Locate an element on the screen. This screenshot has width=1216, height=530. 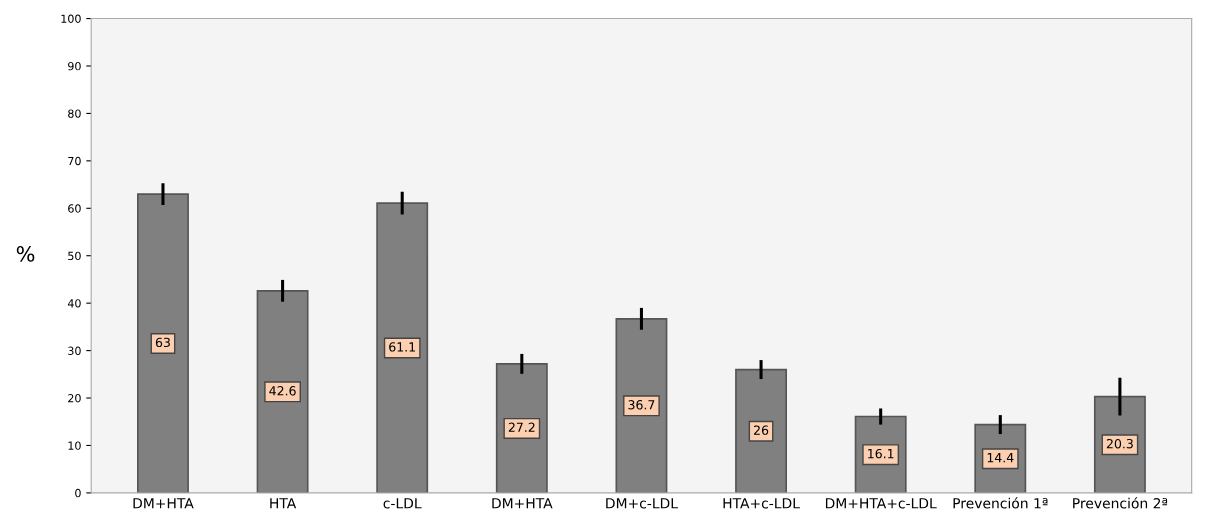
data-label: 16.1 is located at coordinates (881, 453).